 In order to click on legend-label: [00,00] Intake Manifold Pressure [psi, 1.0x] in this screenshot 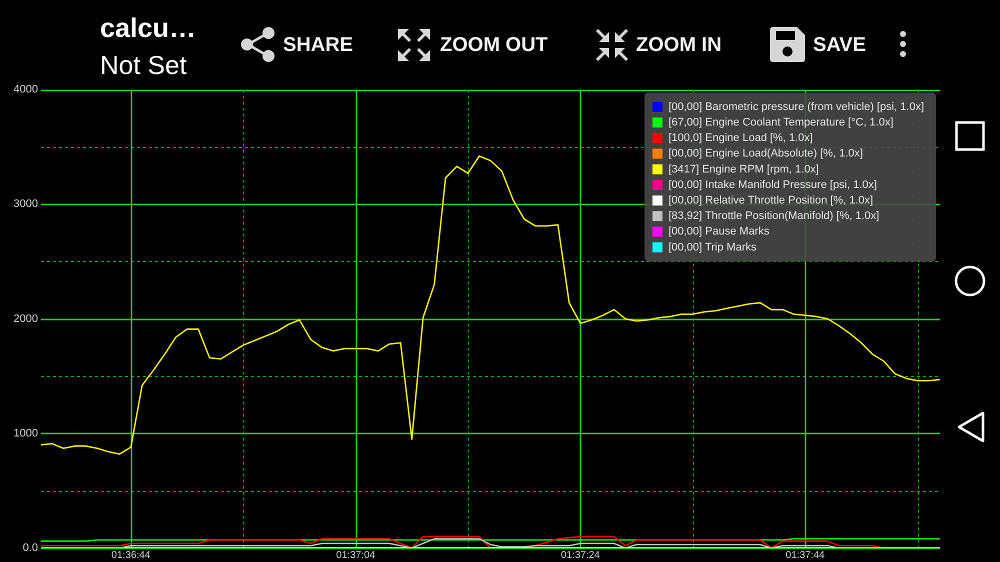, I will do `click(772, 184)`.